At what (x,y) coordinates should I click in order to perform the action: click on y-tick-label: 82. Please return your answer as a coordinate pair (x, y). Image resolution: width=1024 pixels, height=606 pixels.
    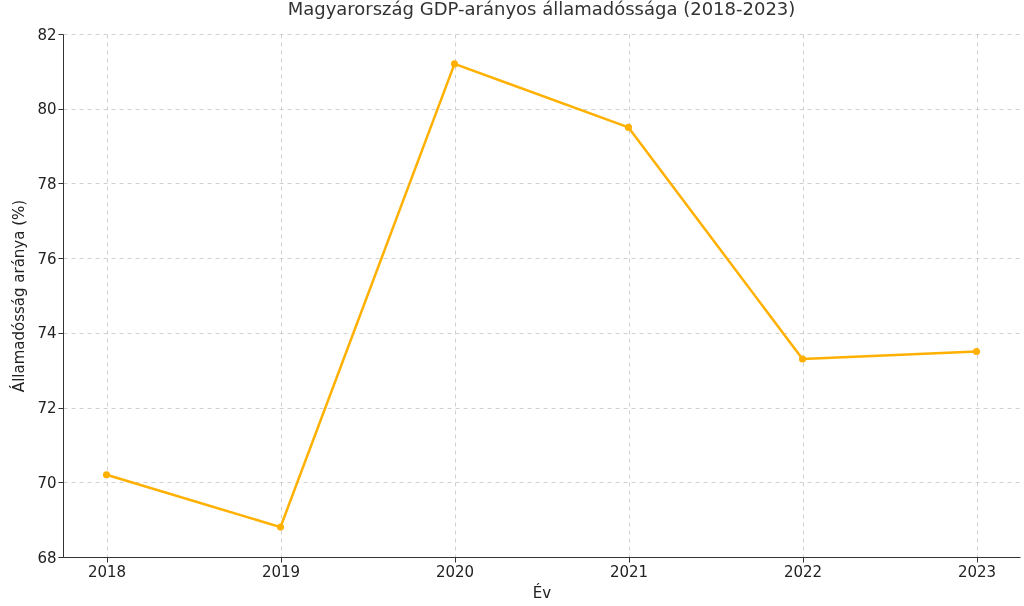
    Looking at the image, I should click on (47, 34).